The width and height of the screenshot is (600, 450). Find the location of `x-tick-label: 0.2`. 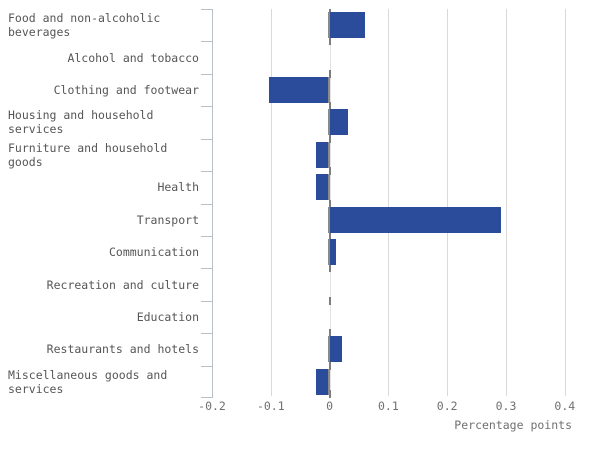

x-tick-label: 0.2 is located at coordinates (447, 406).